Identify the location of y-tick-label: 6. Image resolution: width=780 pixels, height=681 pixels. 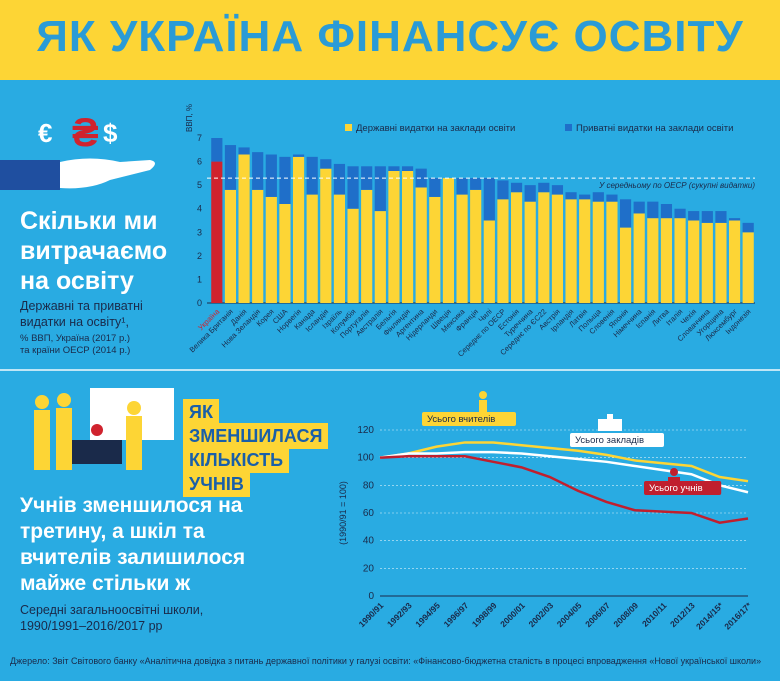
(199, 162).